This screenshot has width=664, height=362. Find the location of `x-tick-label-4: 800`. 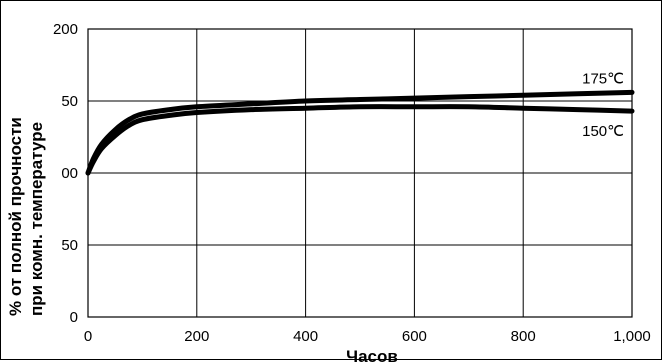

x-tick-label-4: 800 is located at coordinates (523, 336).